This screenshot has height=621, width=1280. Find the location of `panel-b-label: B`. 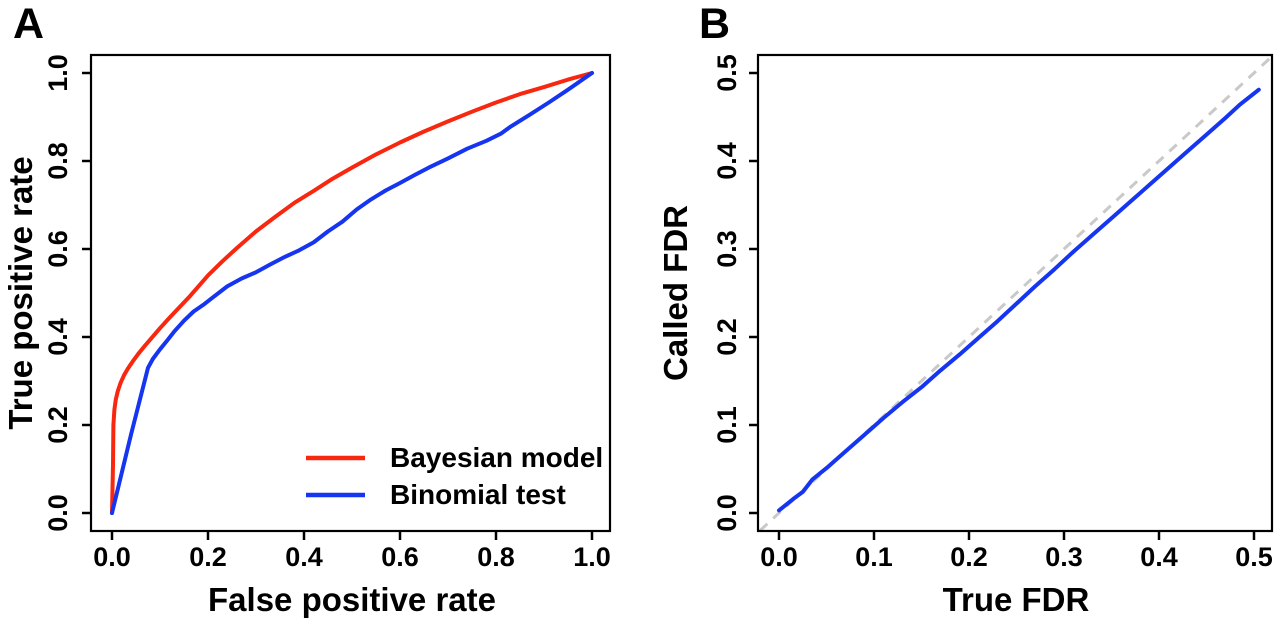

panel-b-label: B is located at coordinates (715, 24).